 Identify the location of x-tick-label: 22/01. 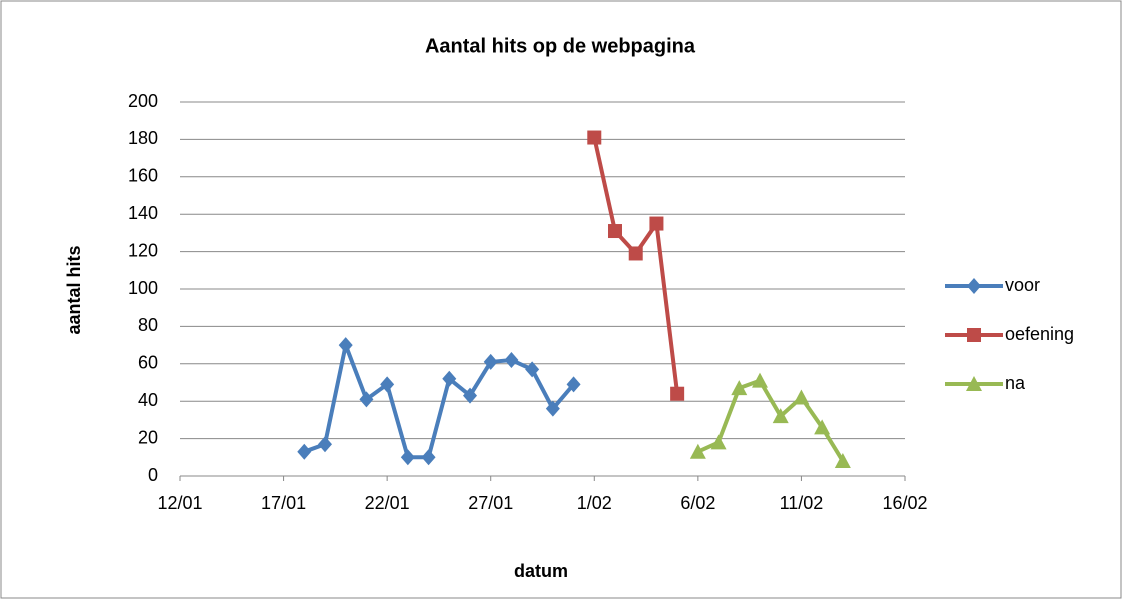
(387, 503).